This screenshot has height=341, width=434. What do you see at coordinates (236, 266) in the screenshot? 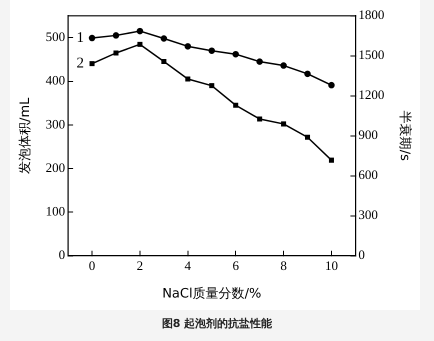
I see `x-tick-label: 6` at bounding box center [236, 266].